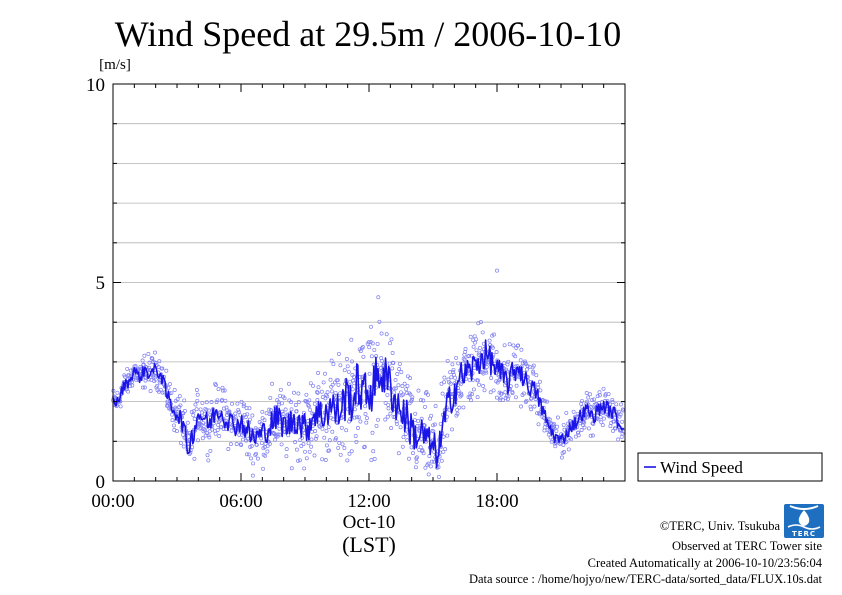 This screenshot has width=842, height=595. What do you see at coordinates (747, 546) in the screenshot?
I see `credit-observed: Observed at TERC Tower site` at bounding box center [747, 546].